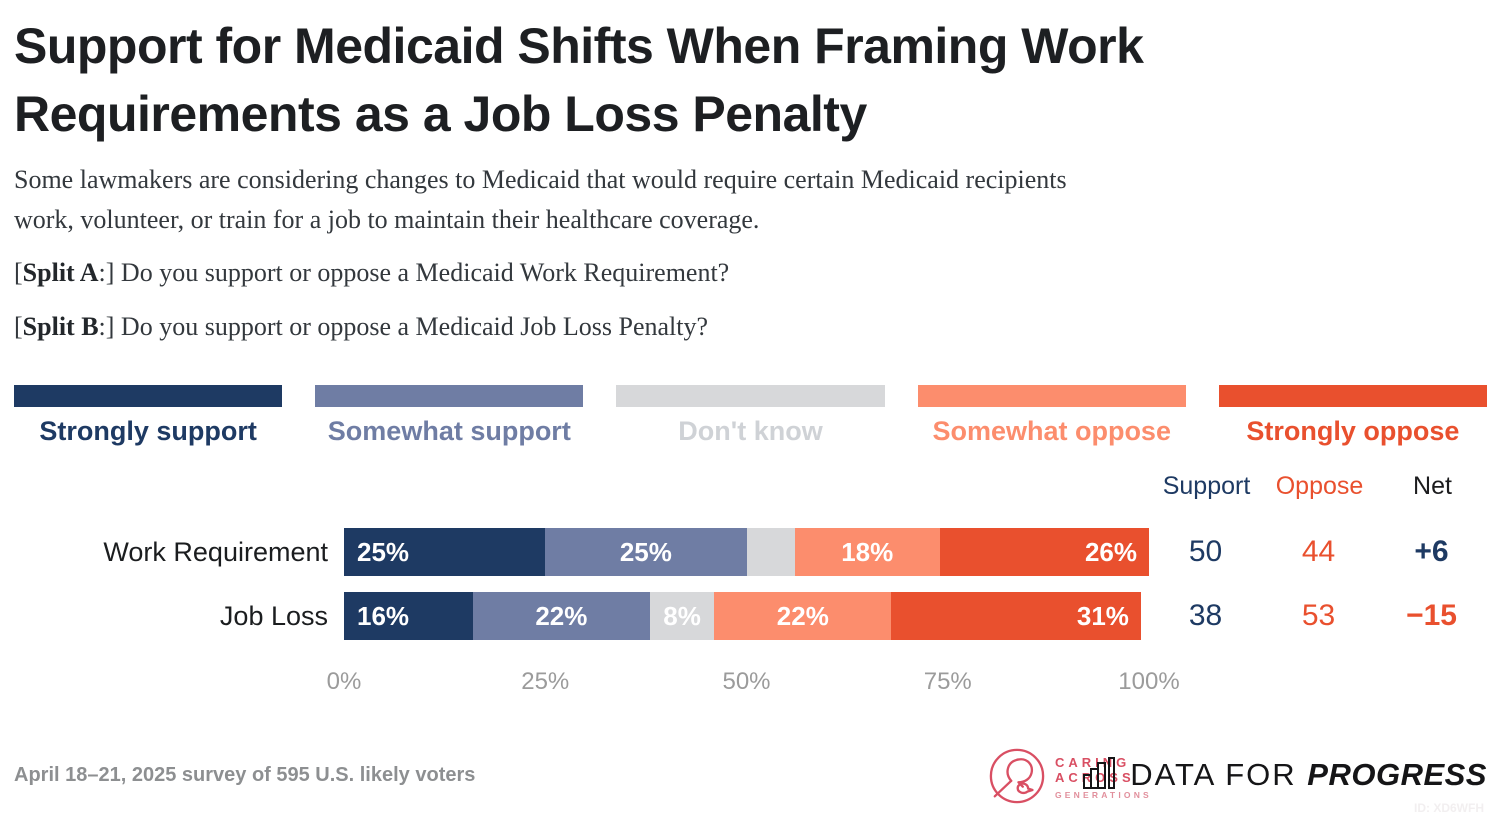 The height and width of the screenshot is (821, 1500). Describe the element at coordinates (1110, 551) in the screenshot. I see `segment-label: 26%` at that location.